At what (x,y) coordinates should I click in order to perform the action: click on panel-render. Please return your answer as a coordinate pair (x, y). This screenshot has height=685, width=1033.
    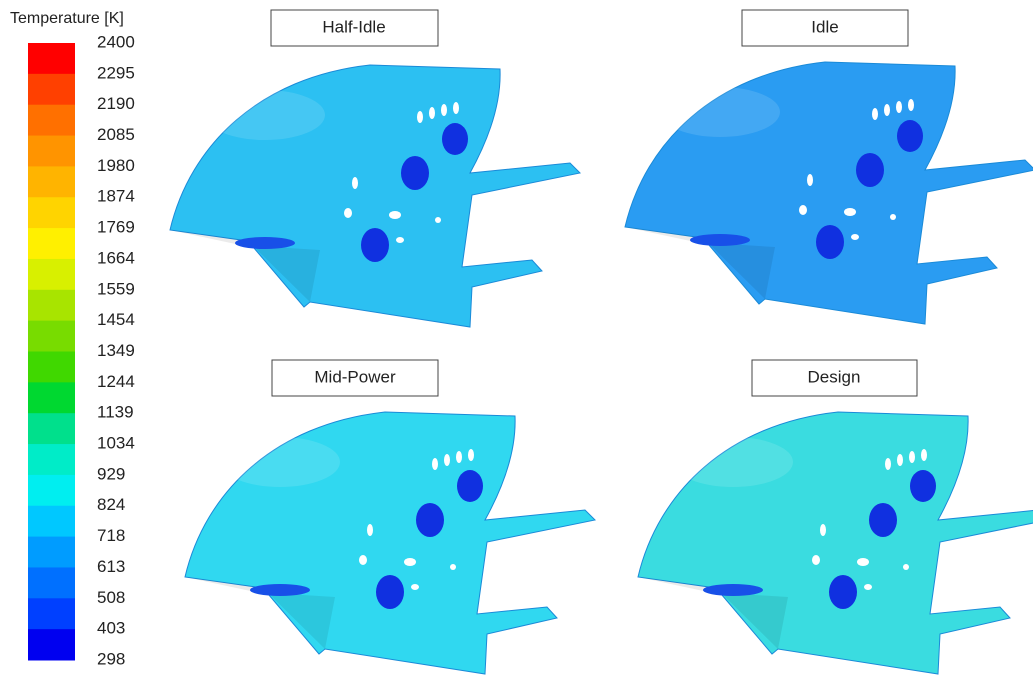
    Looking at the image, I should click on (835, 543).